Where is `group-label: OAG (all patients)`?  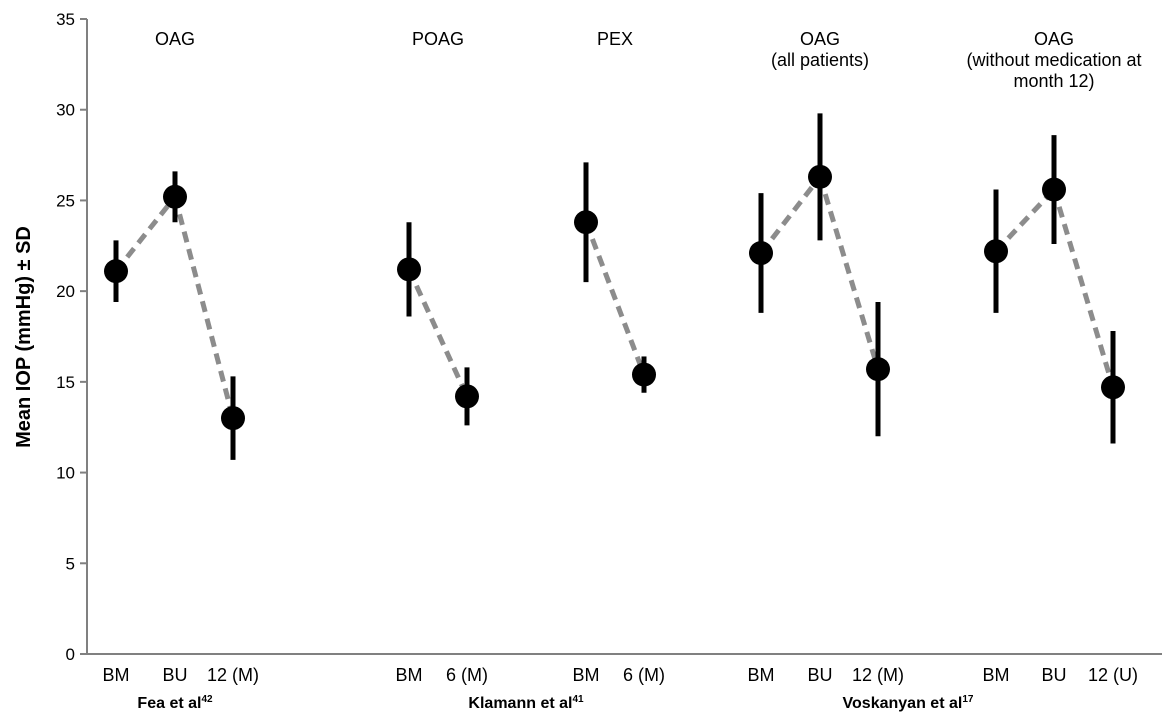 group-label: OAG (all patients) is located at coordinates (820, 49).